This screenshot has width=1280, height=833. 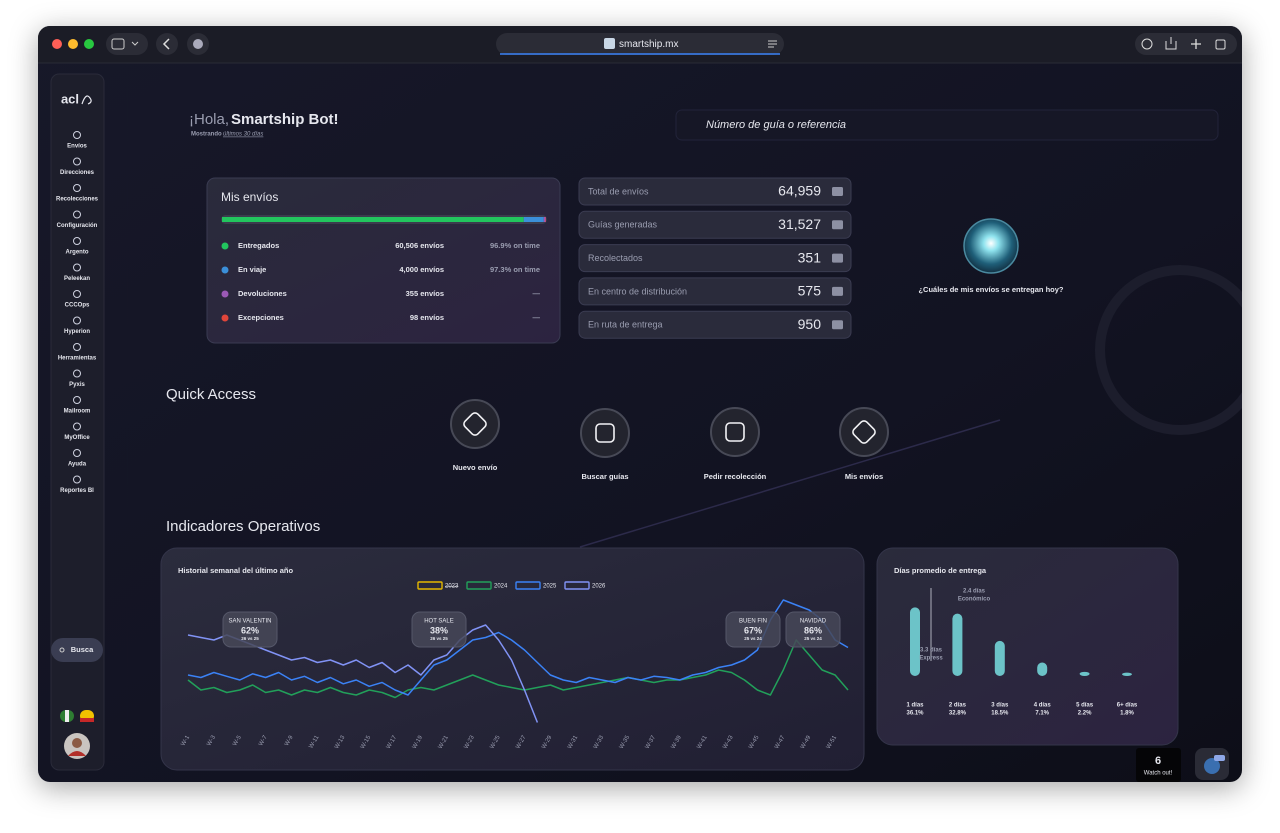 What do you see at coordinates (947, 125) in the screenshot?
I see `search-input` at bounding box center [947, 125].